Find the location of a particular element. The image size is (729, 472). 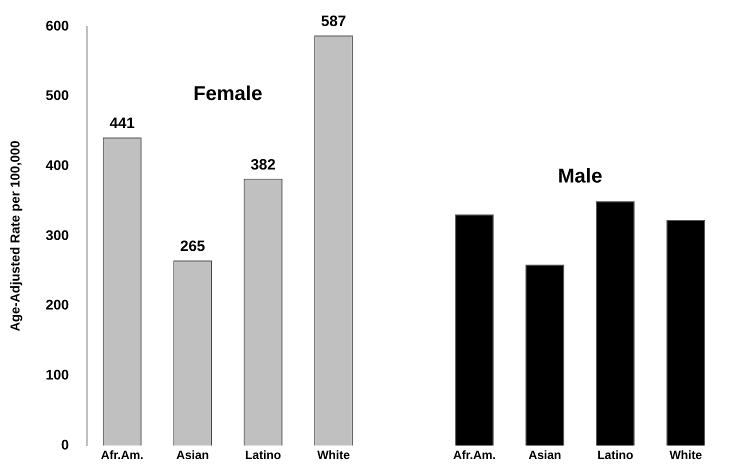

y-tick-label: 300 is located at coordinates (58, 234).